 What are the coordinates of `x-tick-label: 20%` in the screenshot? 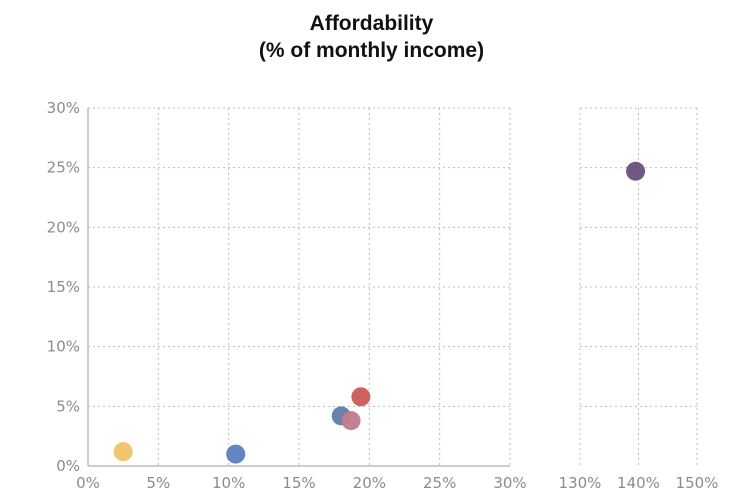 It's located at (369, 483).